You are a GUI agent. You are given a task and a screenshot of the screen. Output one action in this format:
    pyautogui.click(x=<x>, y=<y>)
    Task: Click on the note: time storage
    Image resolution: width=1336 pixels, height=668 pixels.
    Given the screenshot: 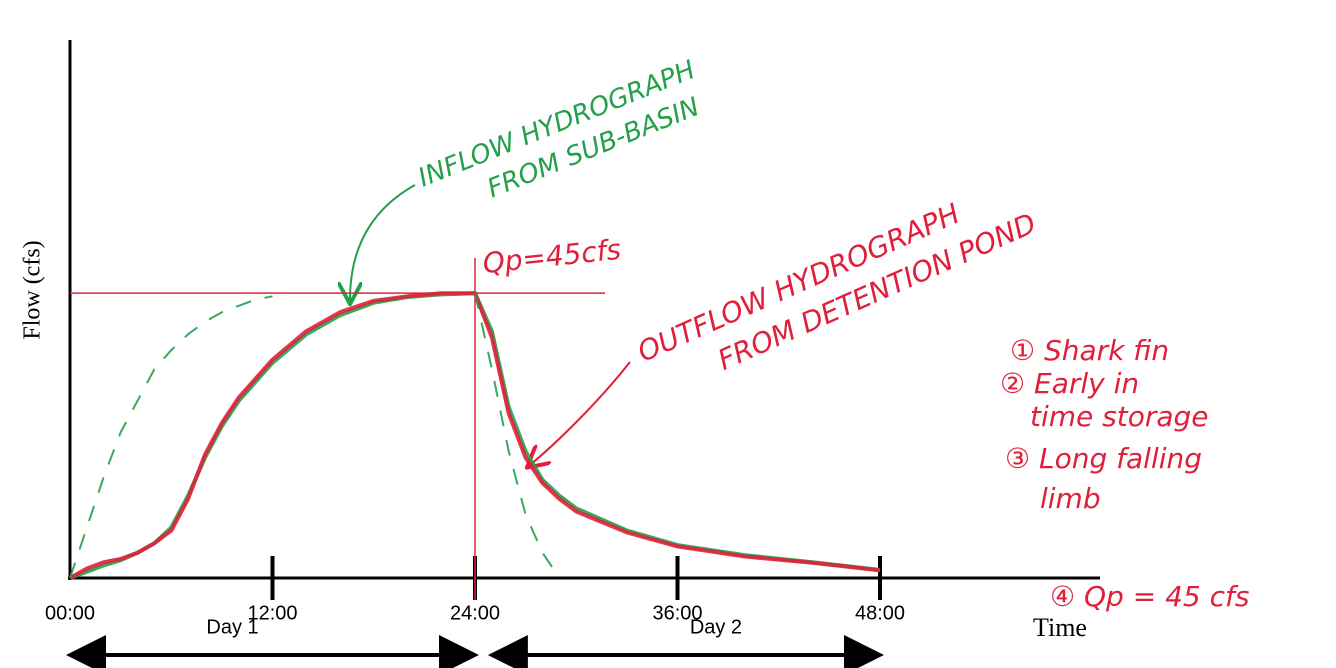 What is the action you would take?
    pyautogui.click(x=1119, y=416)
    